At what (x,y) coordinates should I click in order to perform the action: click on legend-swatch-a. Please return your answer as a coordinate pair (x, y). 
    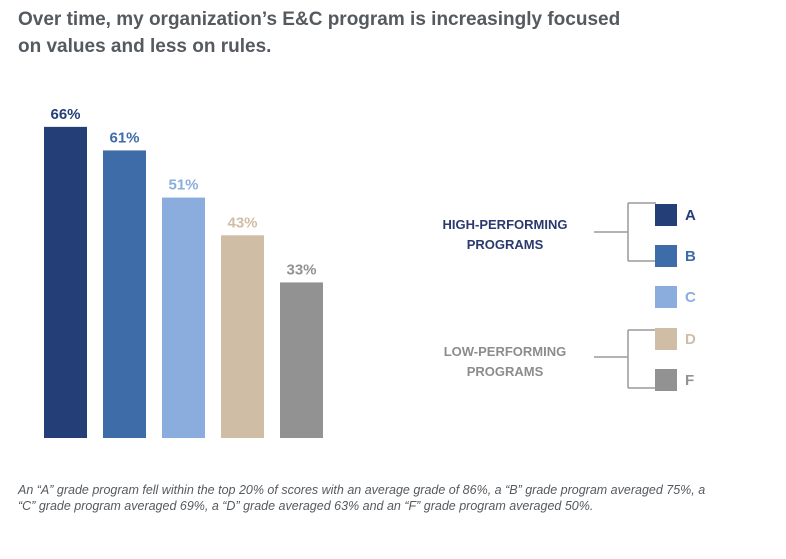
    Looking at the image, I should click on (666, 215).